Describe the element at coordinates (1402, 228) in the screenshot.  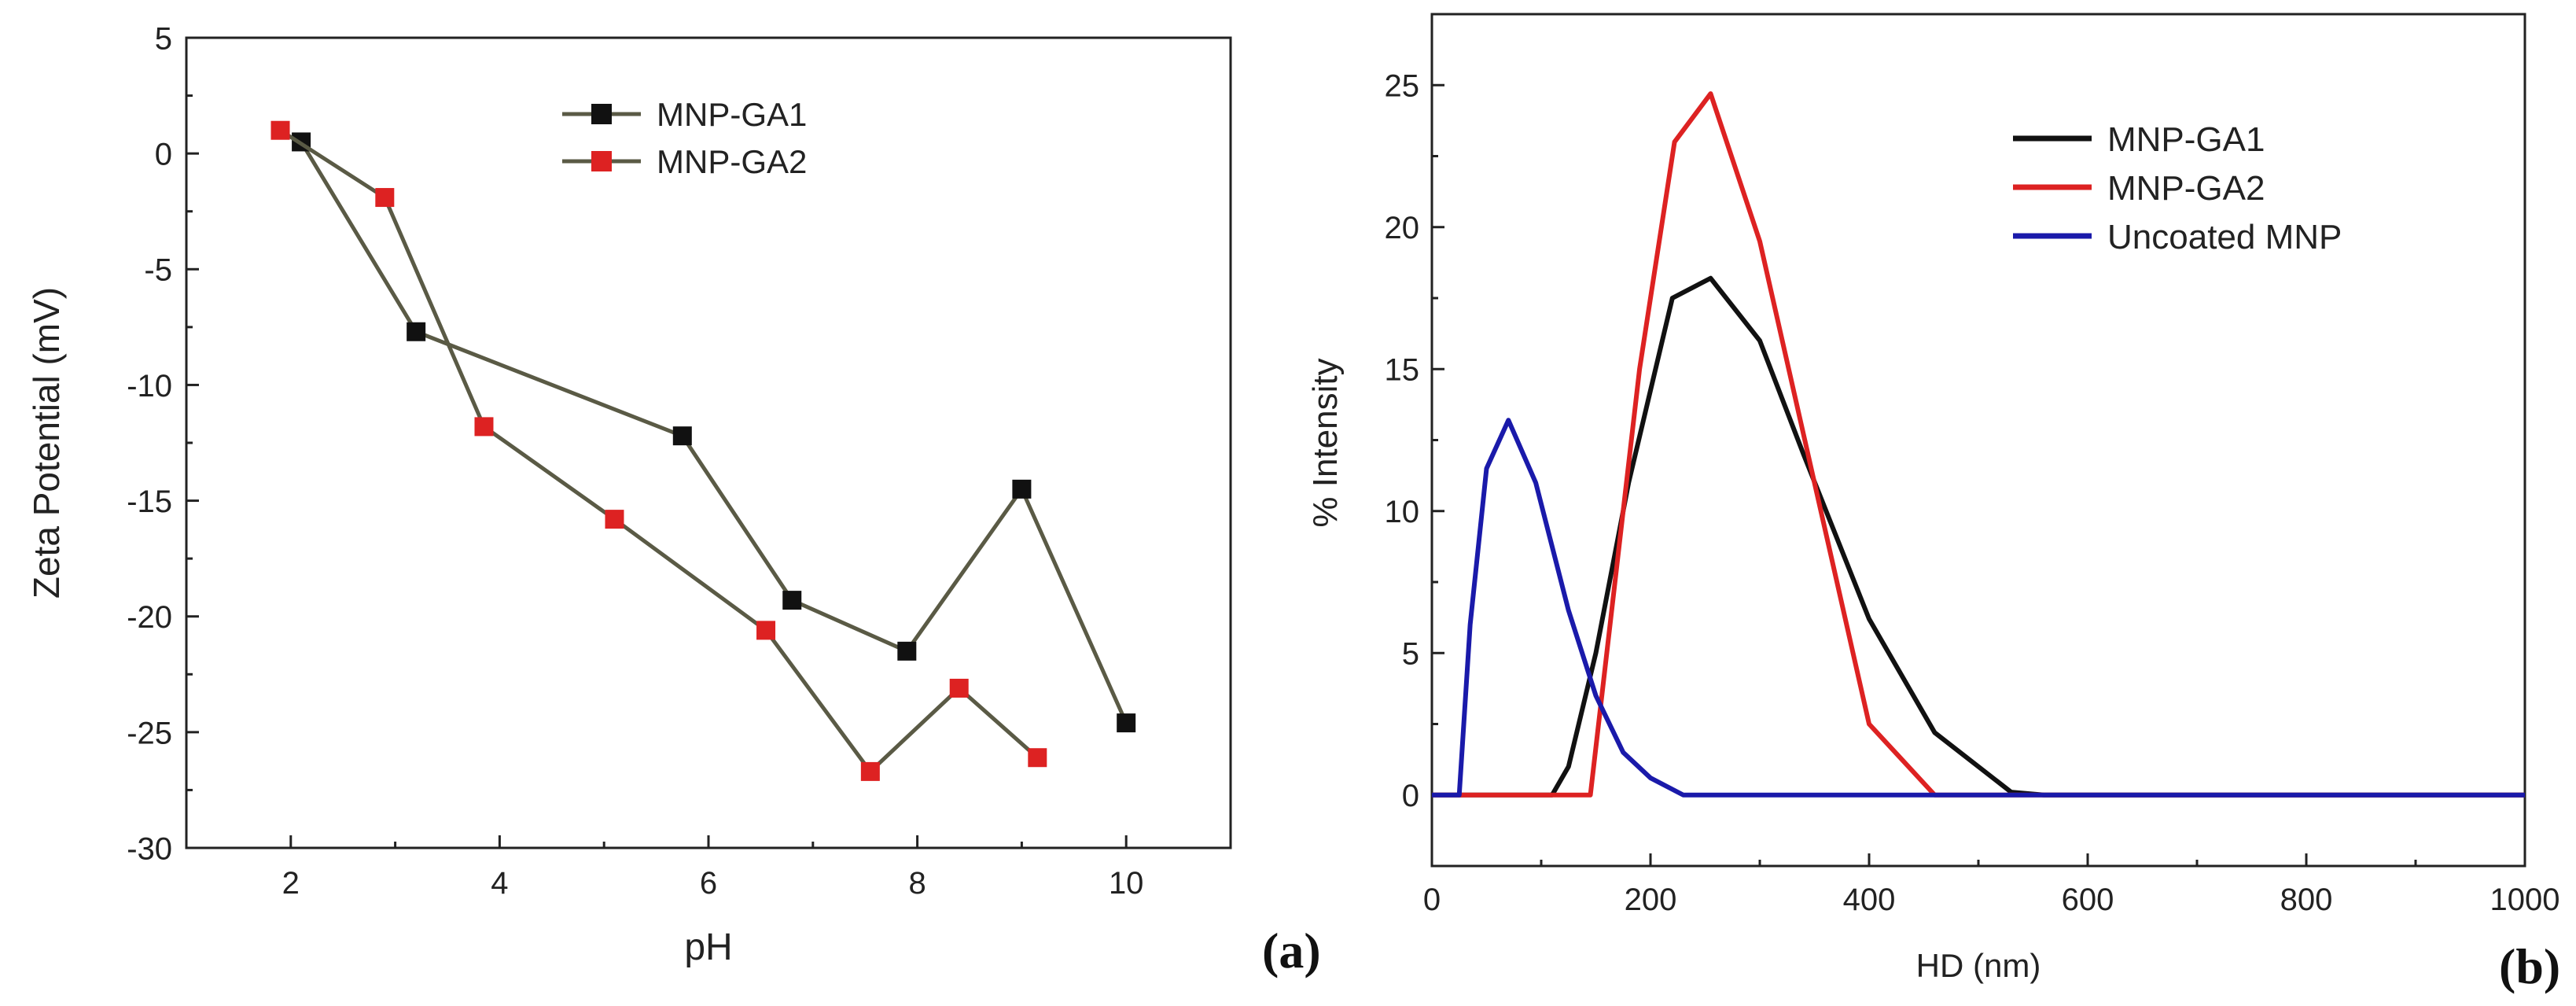
I see `y-tick-label: 20` at that location.